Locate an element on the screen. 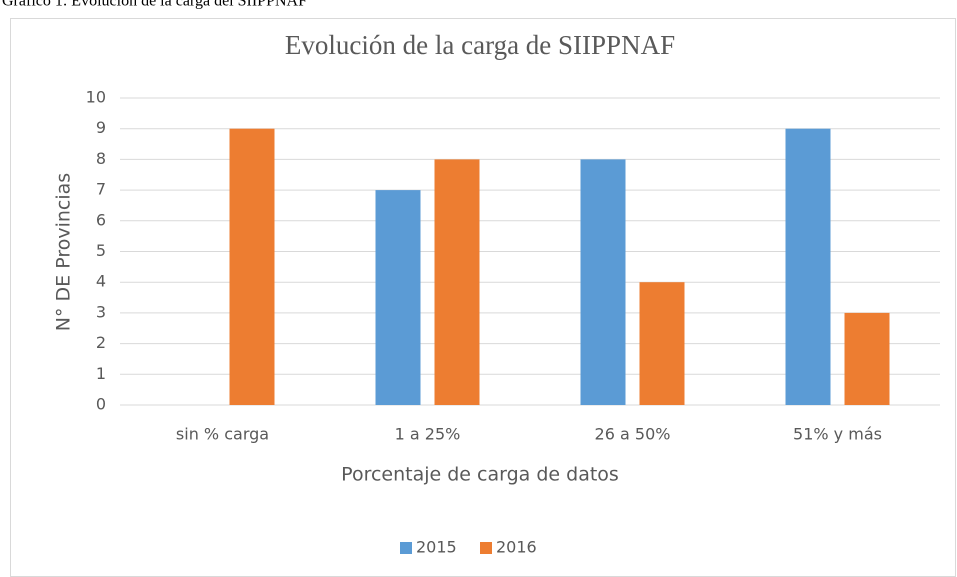 This screenshot has height=577, width=957. x-axis-title: Porcentaje de carga de datos is located at coordinates (480, 475).